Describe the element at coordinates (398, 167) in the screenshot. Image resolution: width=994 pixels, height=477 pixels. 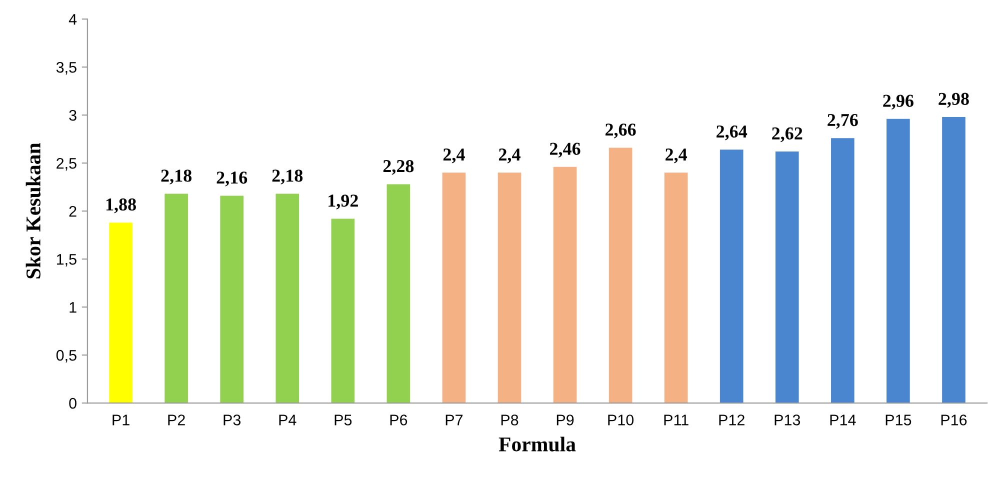
I see `data-label: 2,28` at that location.